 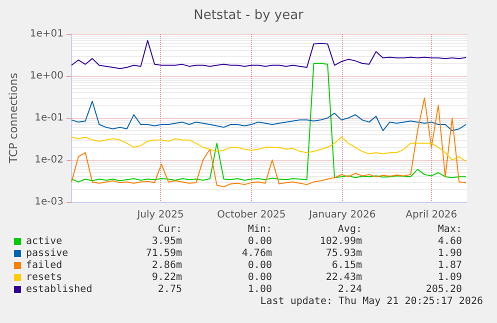 I want to click on x-tick-label: July 2025, so click(x=160, y=215).